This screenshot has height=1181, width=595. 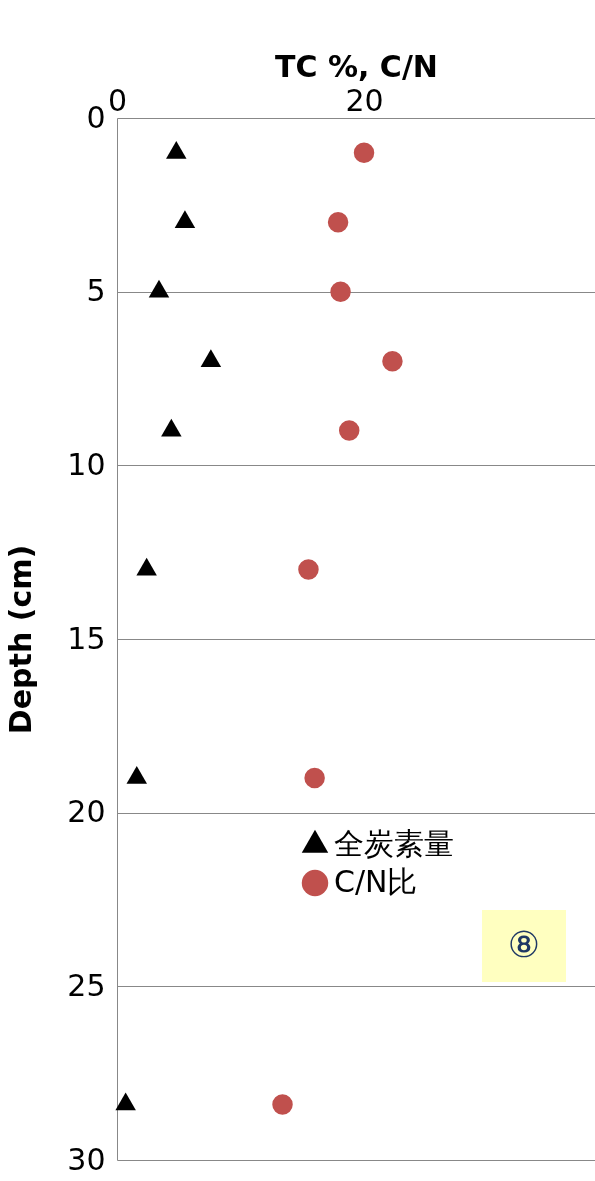 What do you see at coordinates (86, 985) in the screenshot?
I see `y-tick-label: 25` at bounding box center [86, 985].